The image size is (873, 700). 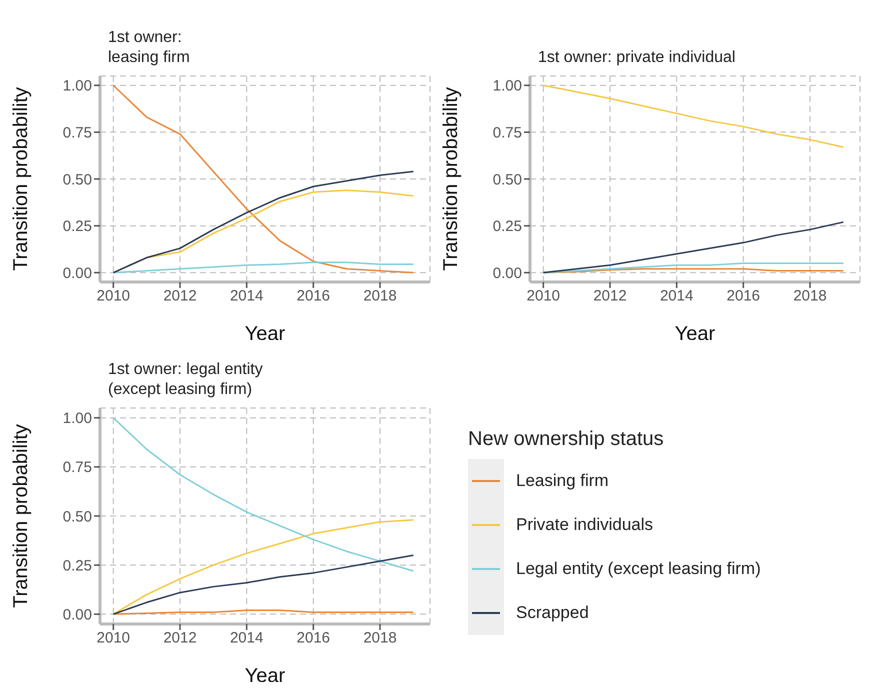 I want to click on legend-label: Private individuals, so click(x=585, y=524).